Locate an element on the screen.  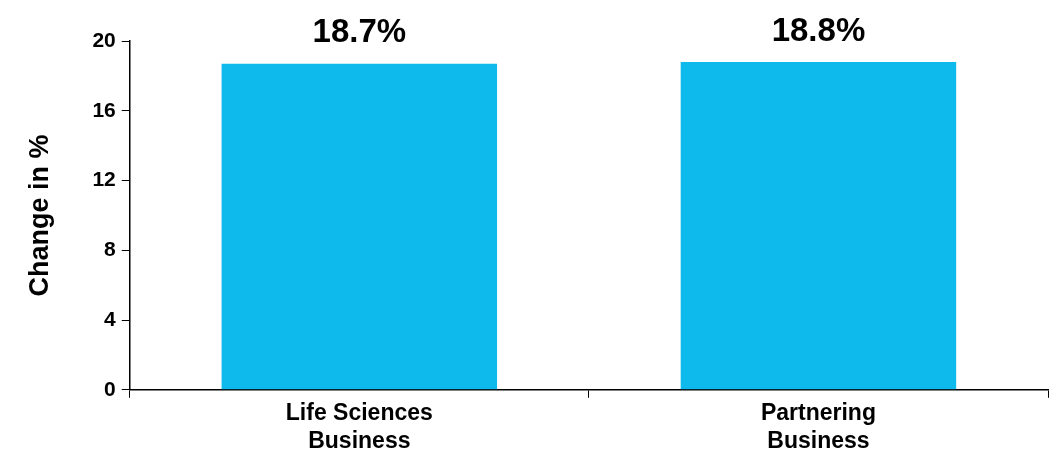
data-label: 18.8% is located at coordinates (818, 29).